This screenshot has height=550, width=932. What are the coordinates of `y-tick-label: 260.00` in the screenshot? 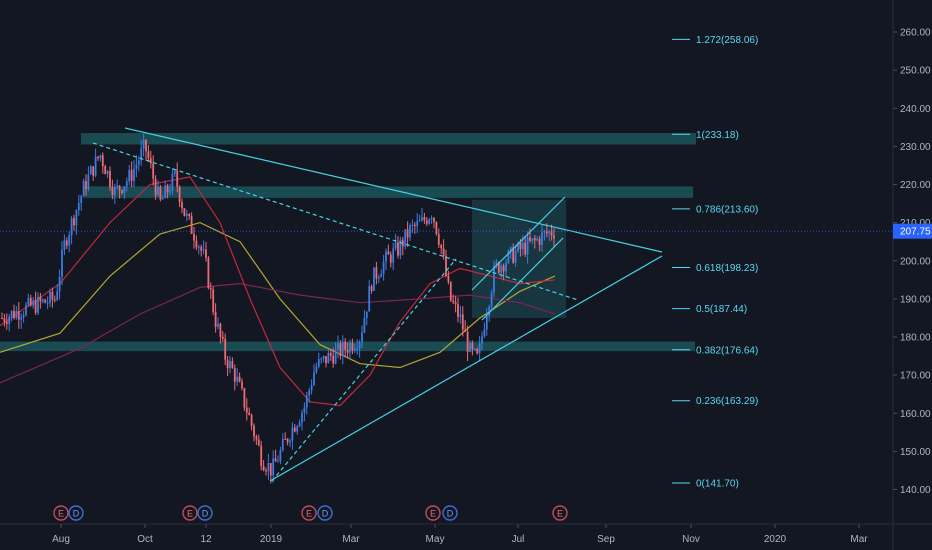 It's located at (915, 33).